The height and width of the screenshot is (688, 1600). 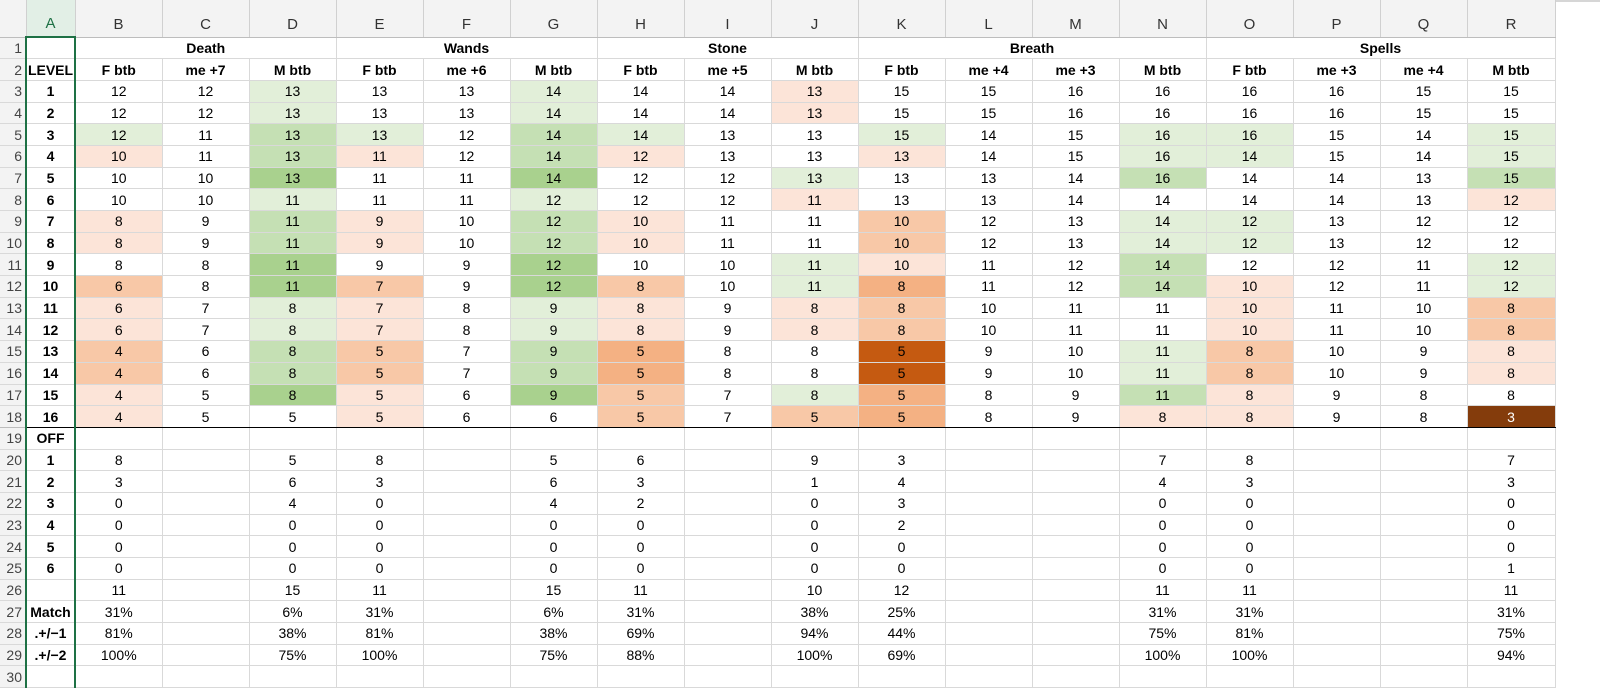 I want to click on cell: 88%, so click(x=640, y=655).